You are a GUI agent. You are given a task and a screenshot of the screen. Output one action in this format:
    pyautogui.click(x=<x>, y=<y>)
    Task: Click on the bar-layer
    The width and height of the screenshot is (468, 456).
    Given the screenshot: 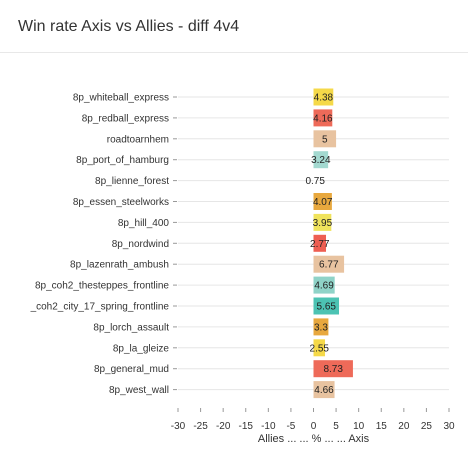 What is the action you would take?
    pyautogui.click(x=333, y=243)
    